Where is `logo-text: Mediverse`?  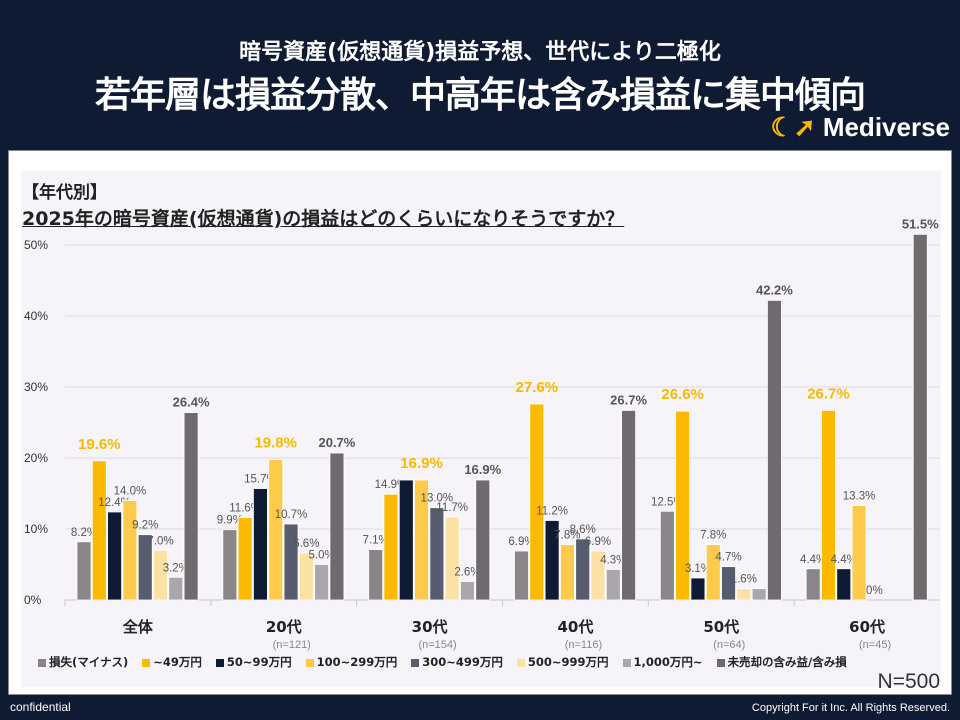 logo-text: Mediverse is located at coordinates (886, 127).